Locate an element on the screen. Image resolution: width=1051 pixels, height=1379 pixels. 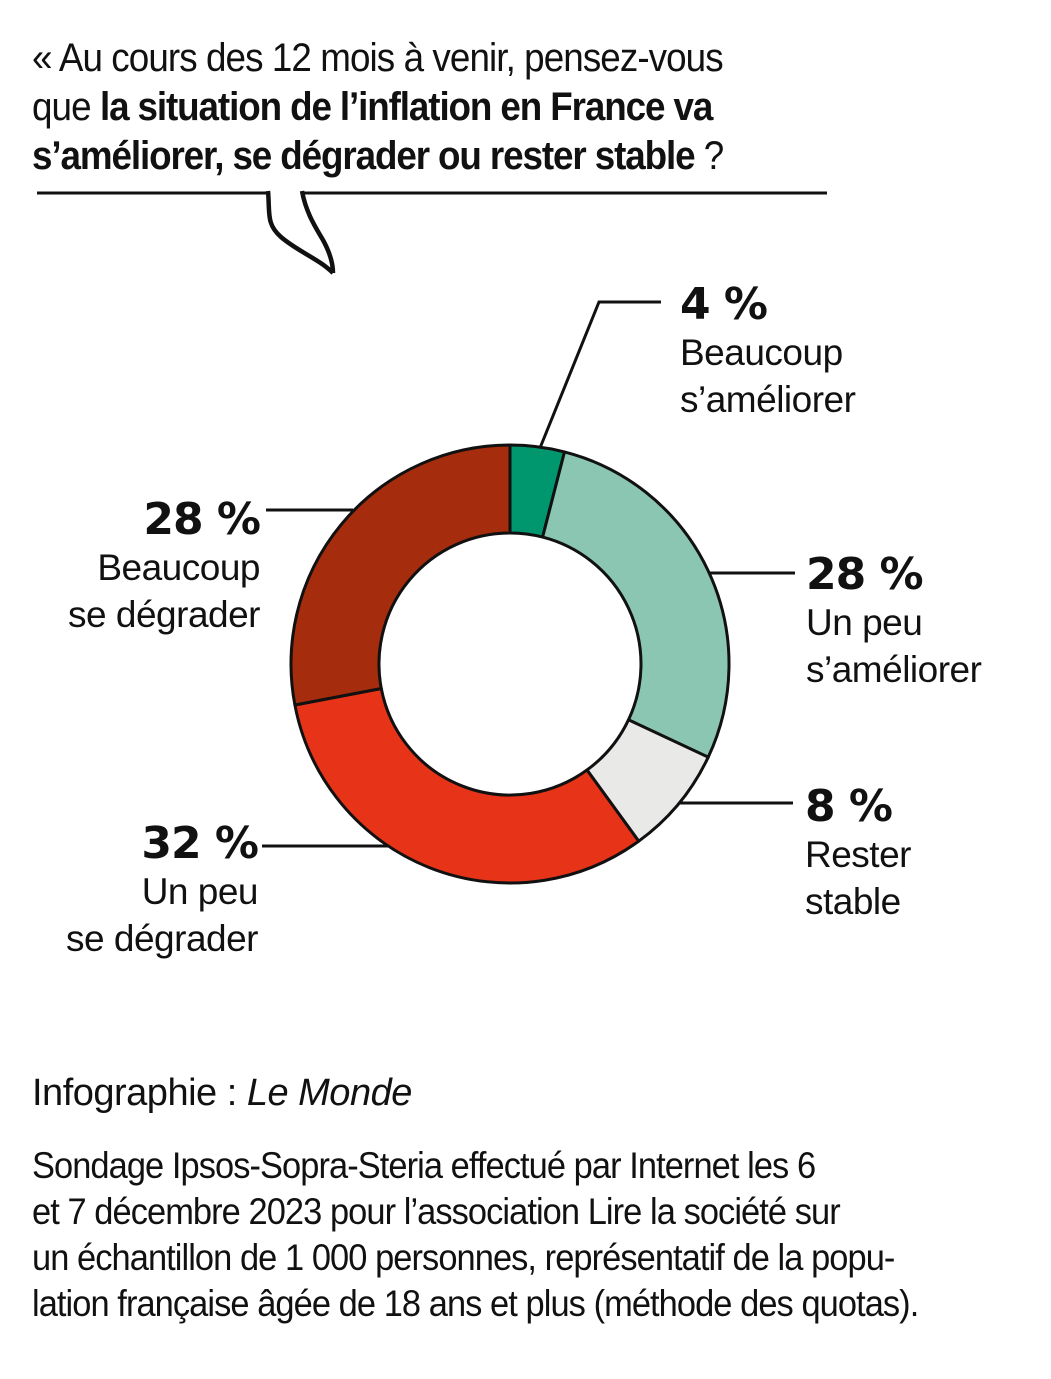
callout-improve-little-label-1: Un peu is located at coordinates (864, 622).